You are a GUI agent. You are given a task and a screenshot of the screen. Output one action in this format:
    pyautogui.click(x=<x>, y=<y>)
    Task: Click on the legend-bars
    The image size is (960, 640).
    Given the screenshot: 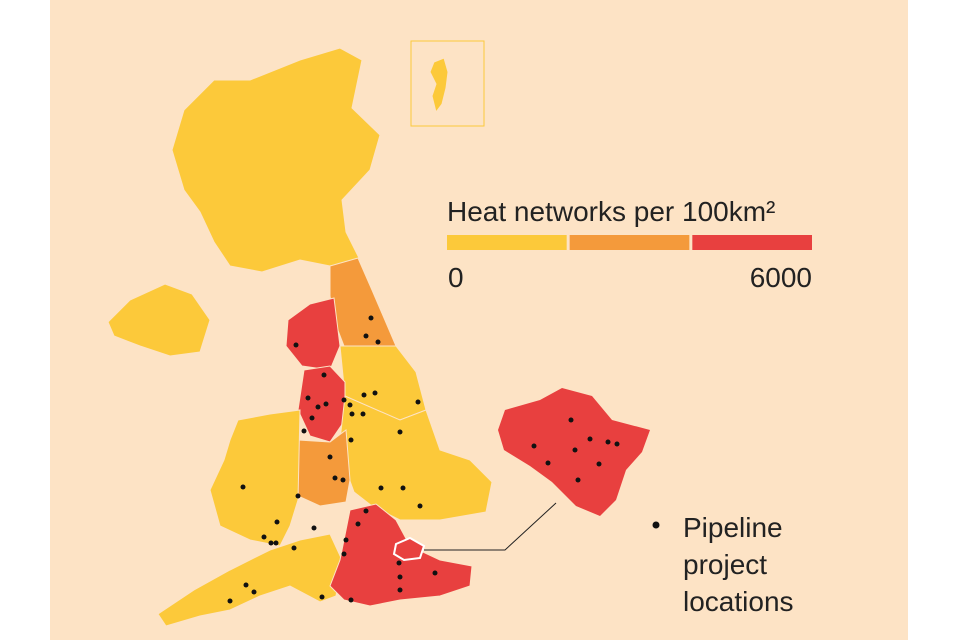 What is the action you would take?
    pyautogui.click(x=629, y=242)
    